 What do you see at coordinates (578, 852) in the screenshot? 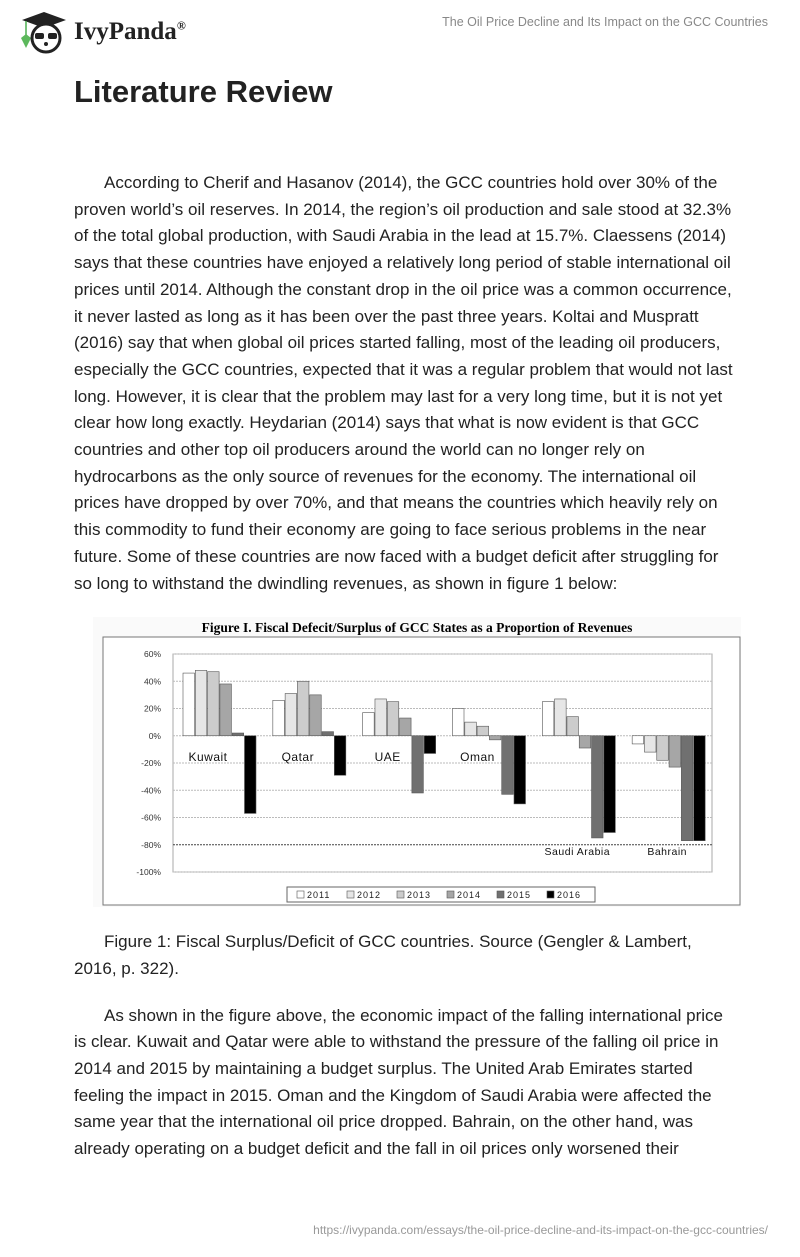
I see `category-label: Saudi Arabia` at bounding box center [578, 852].